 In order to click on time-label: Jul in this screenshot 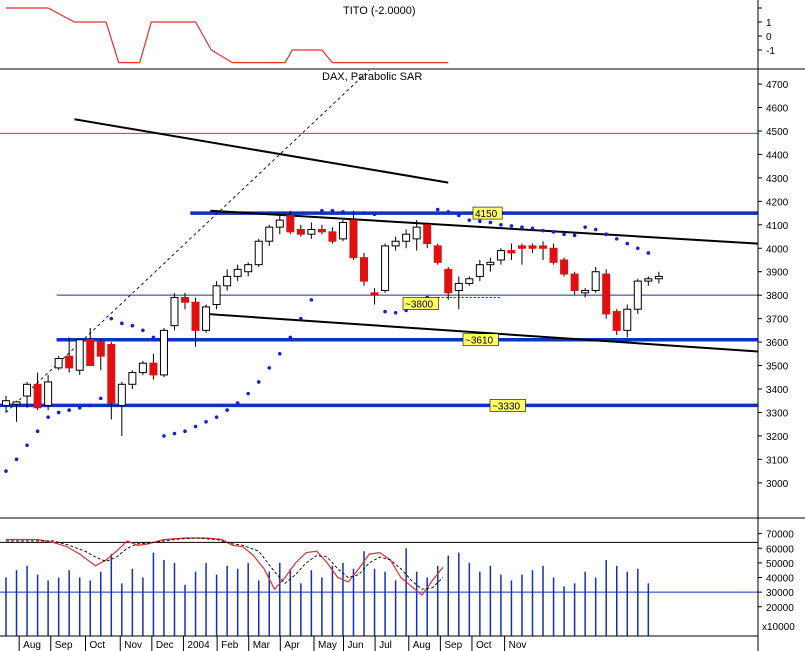, I will do `click(385, 645)`.